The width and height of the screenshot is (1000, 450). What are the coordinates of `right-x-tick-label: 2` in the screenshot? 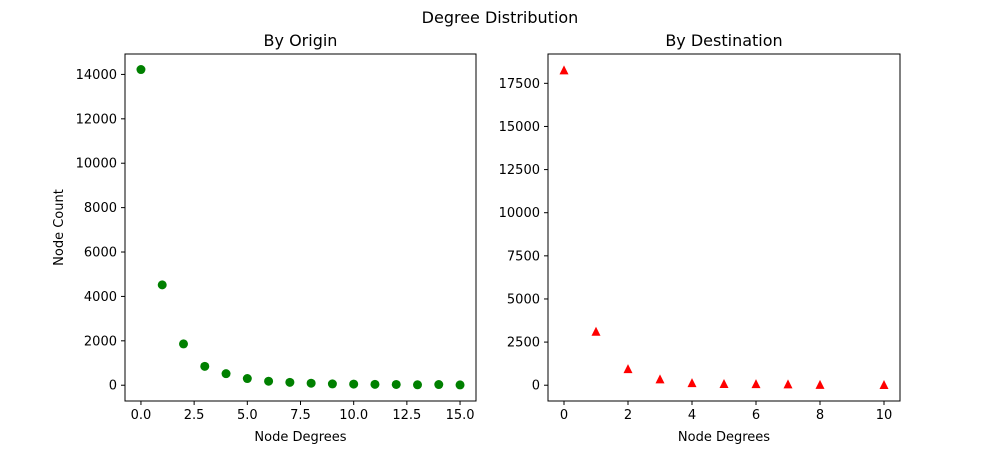 It's located at (628, 415).